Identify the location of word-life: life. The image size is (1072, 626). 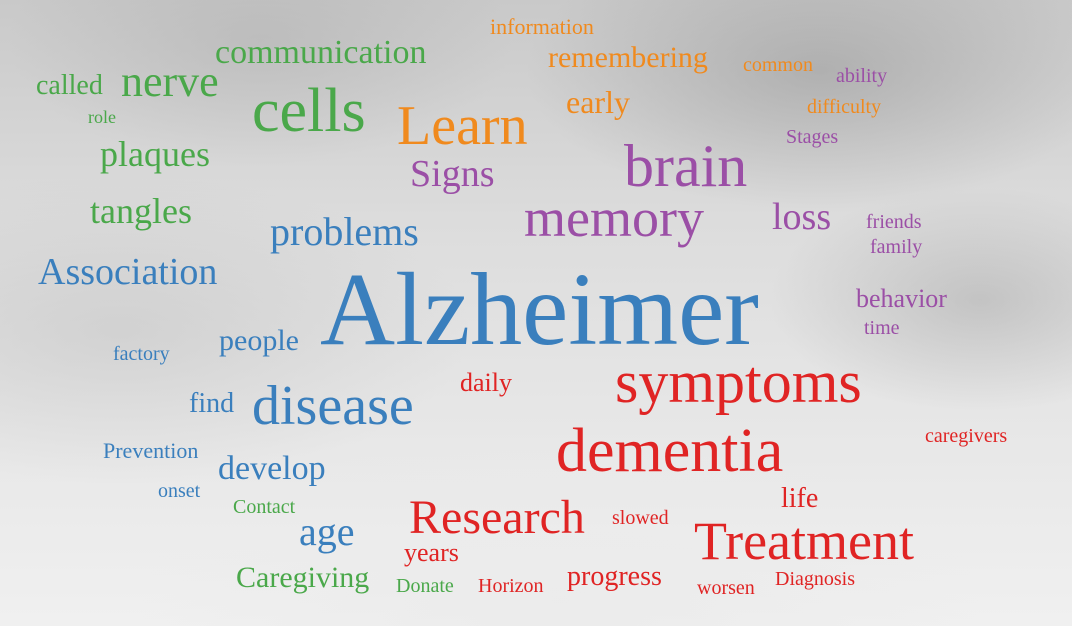
(800, 498).